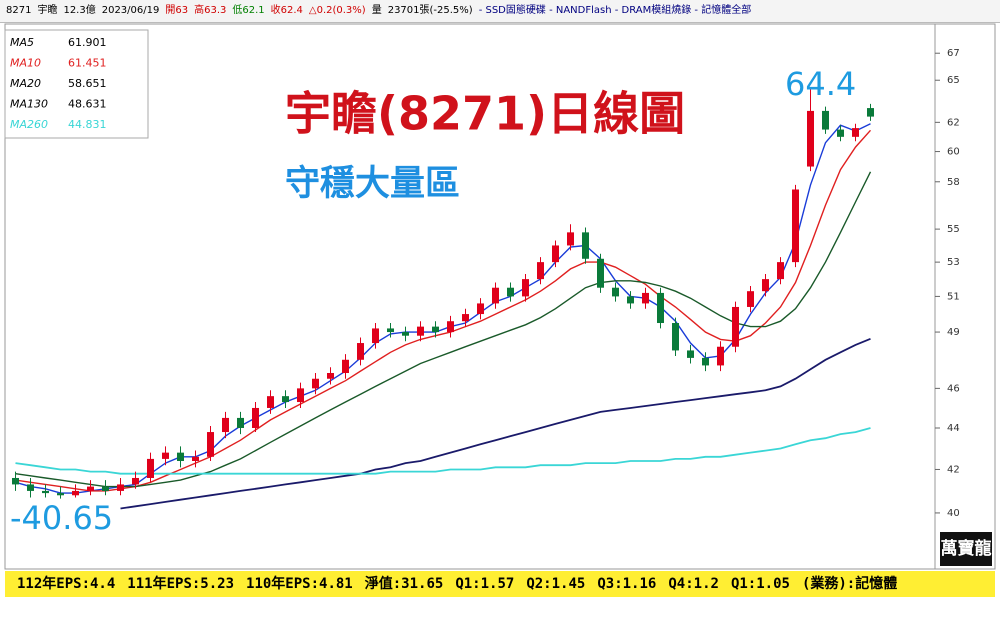 The image size is (1000, 617). I want to click on footer-item: 淨值:31.65, so click(404, 584).